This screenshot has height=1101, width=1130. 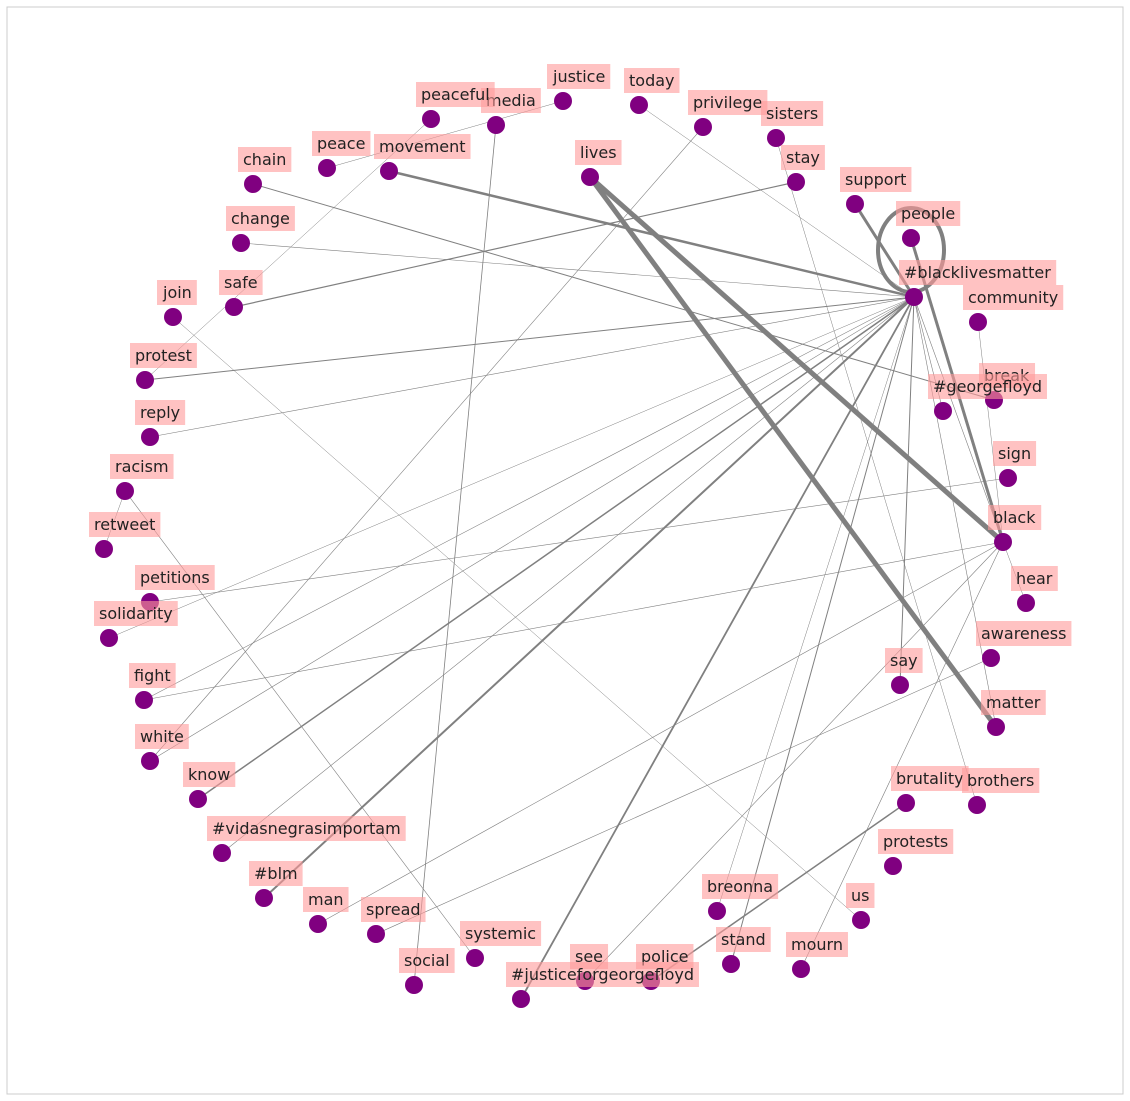 I want to click on node-white, so click(x=150, y=761).